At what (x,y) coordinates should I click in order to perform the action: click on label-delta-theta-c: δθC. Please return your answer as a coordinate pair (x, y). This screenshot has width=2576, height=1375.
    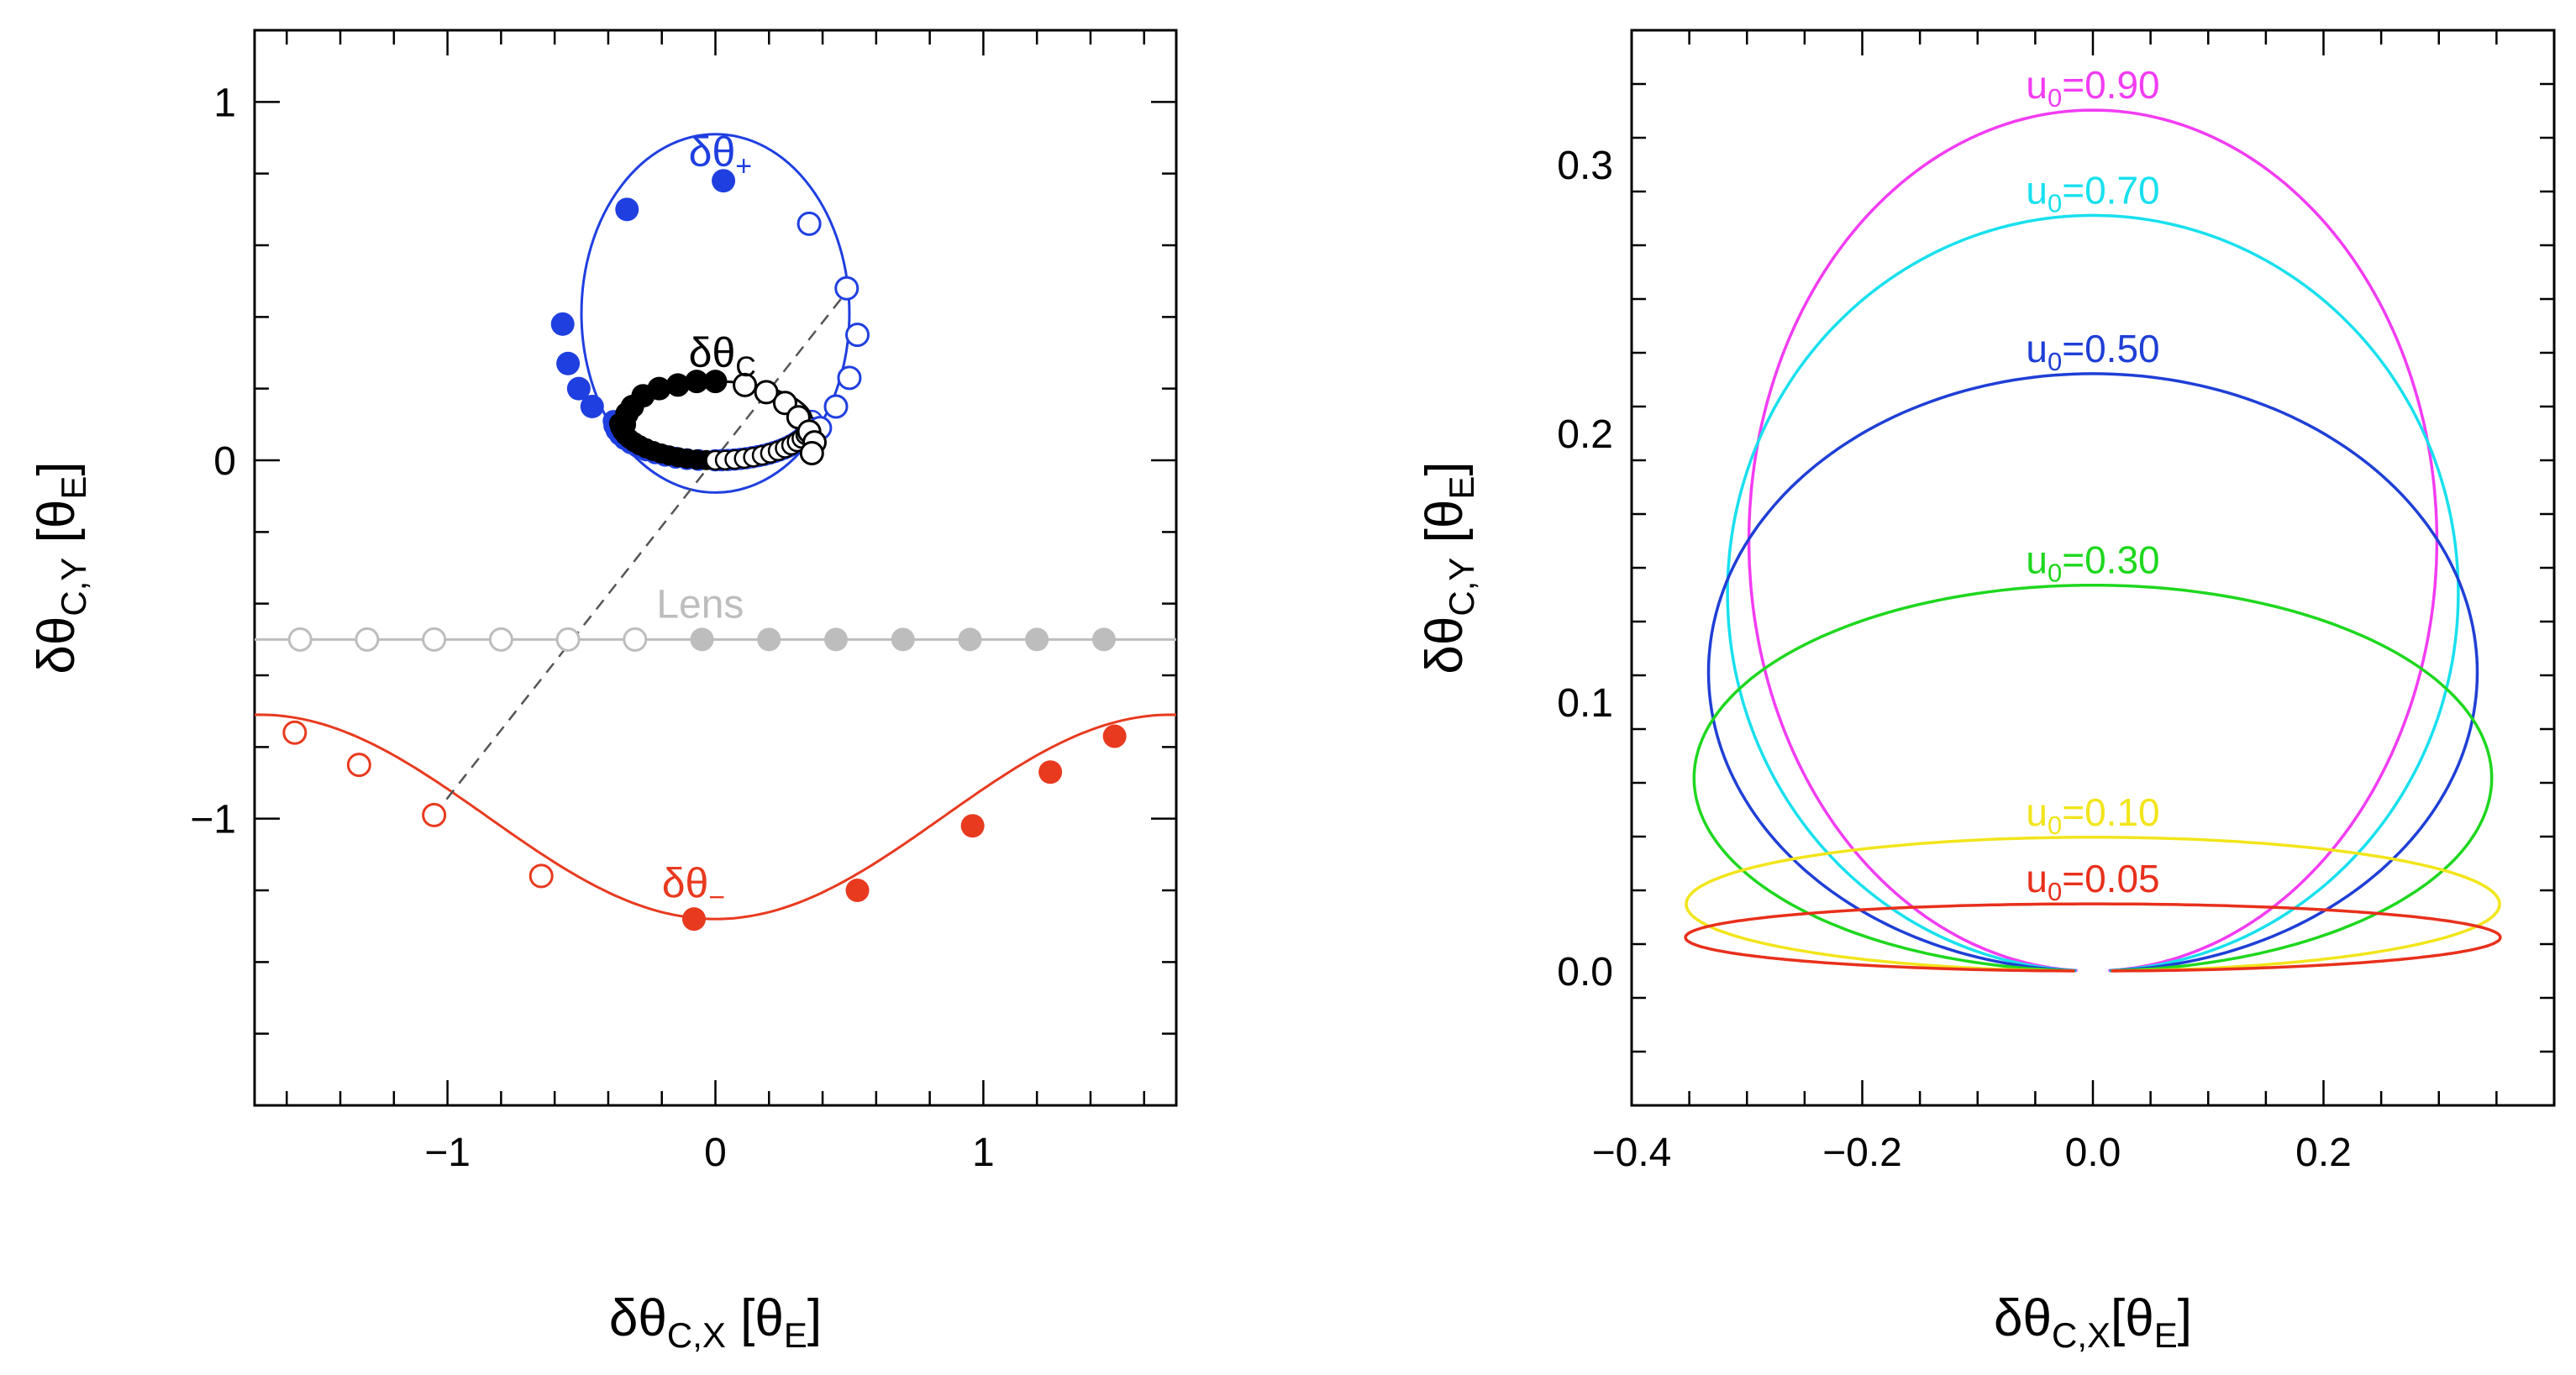
    Looking at the image, I should click on (722, 356).